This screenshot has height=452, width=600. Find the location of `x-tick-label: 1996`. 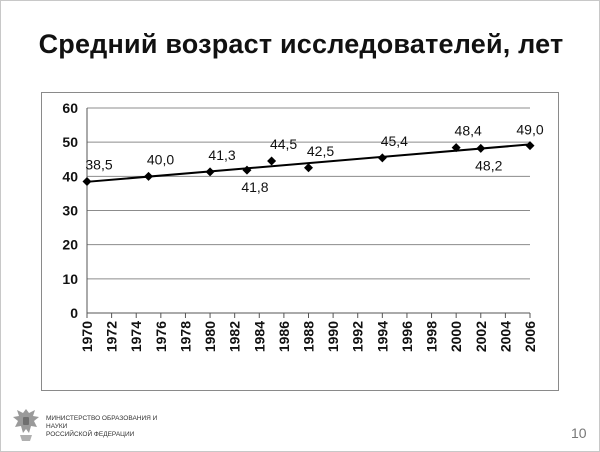

x-tick-label: 1996 is located at coordinates (407, 336).